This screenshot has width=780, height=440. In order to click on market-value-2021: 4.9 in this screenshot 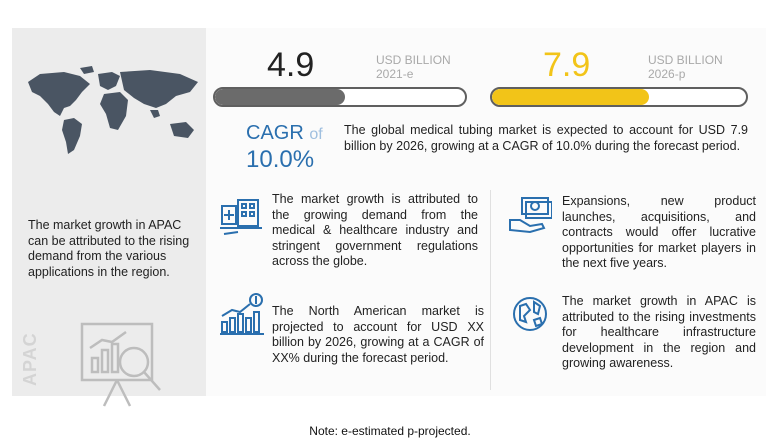, I will do `click(291, 65)`.